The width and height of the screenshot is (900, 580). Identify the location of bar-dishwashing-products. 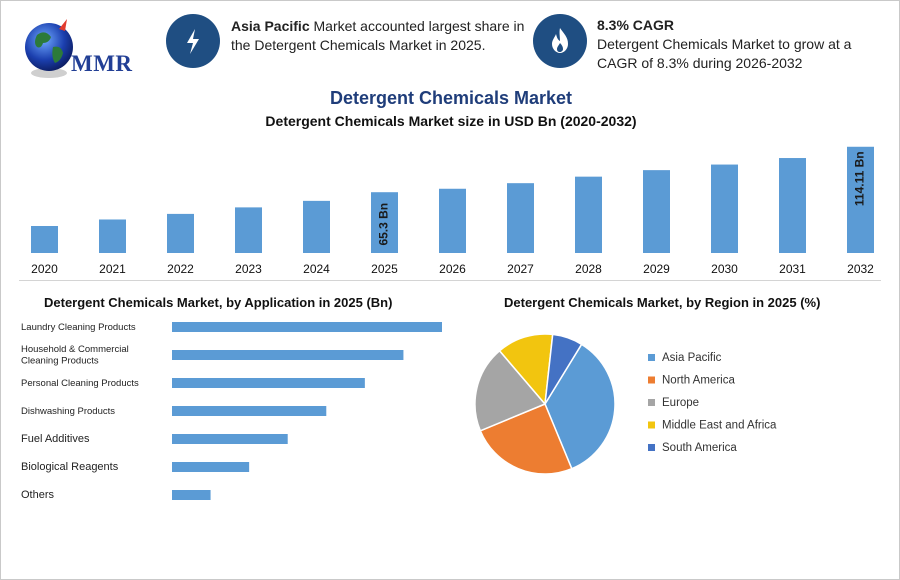
(249, 411).